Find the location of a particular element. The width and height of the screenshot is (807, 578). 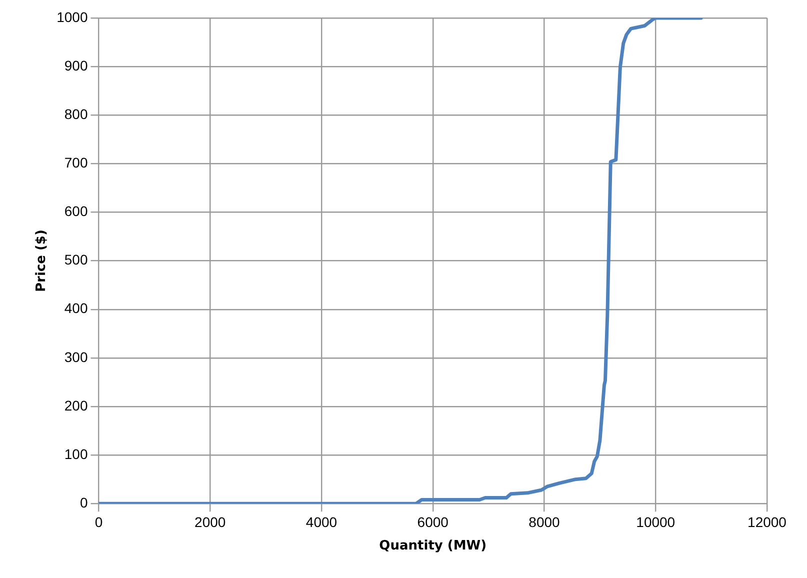

y-tick-label: 1000 is located at coordinates (72, 16).